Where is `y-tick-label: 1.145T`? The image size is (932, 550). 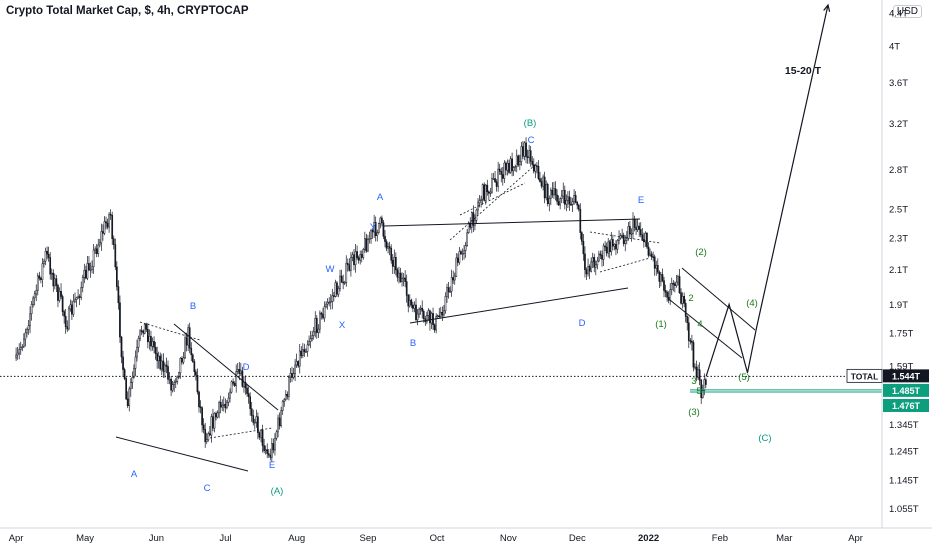
y-tick-label: 1.145T is located at coordinates (904, 481).